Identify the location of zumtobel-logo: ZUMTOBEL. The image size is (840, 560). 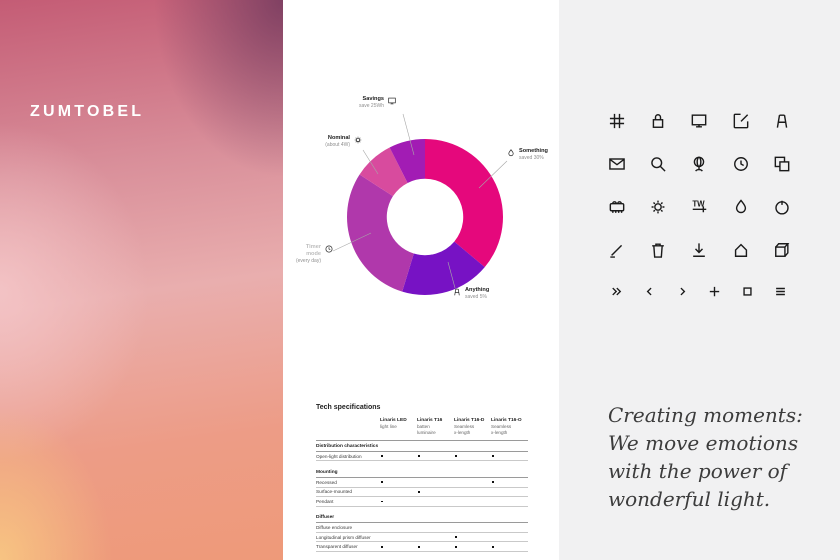
(87, 111).